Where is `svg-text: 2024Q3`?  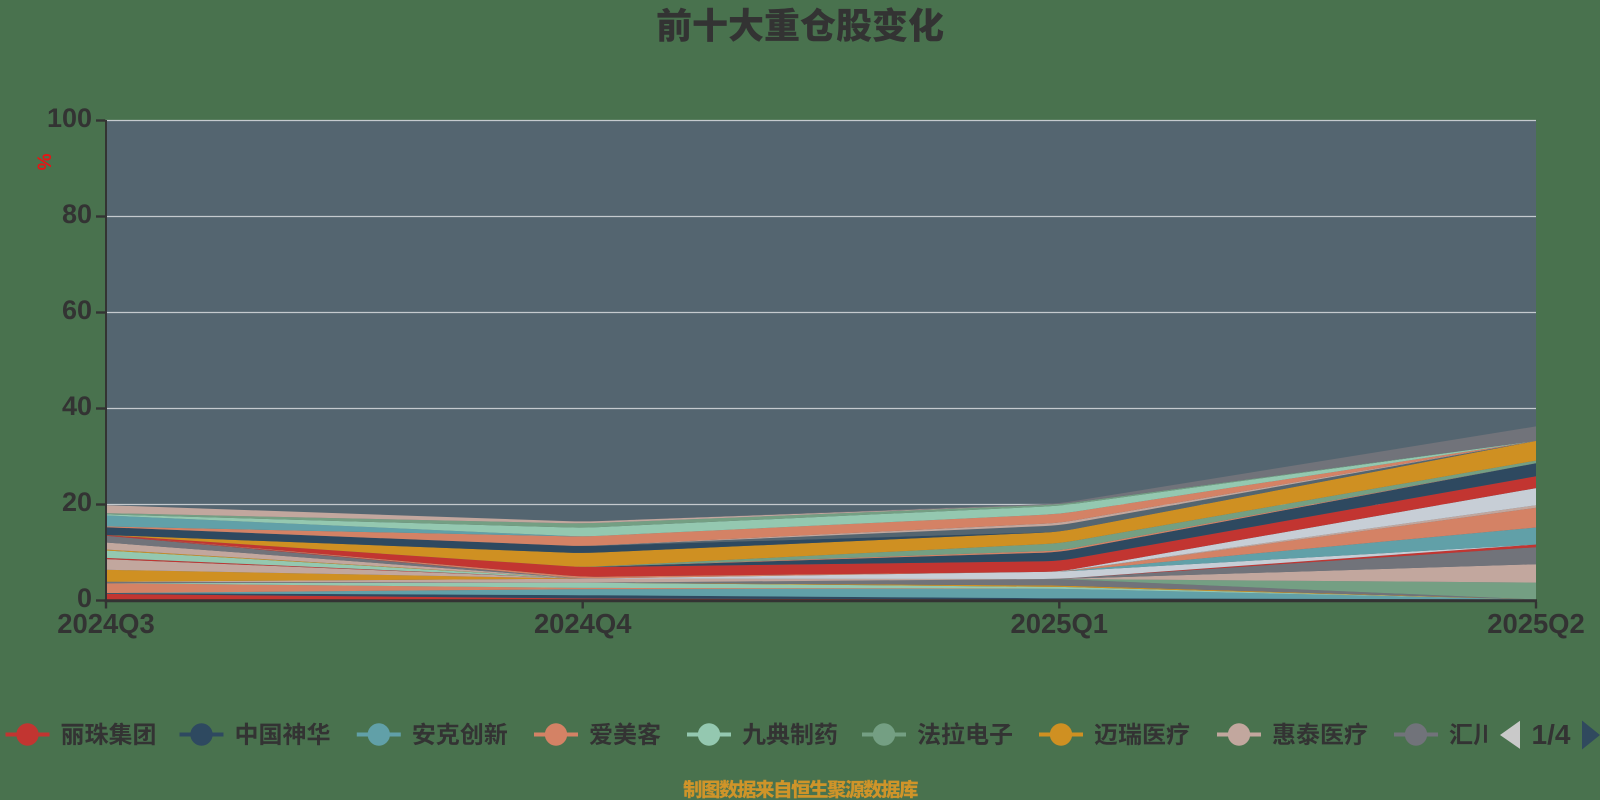
svg-text: 2024Q3 is located at coordinates (105, 623).